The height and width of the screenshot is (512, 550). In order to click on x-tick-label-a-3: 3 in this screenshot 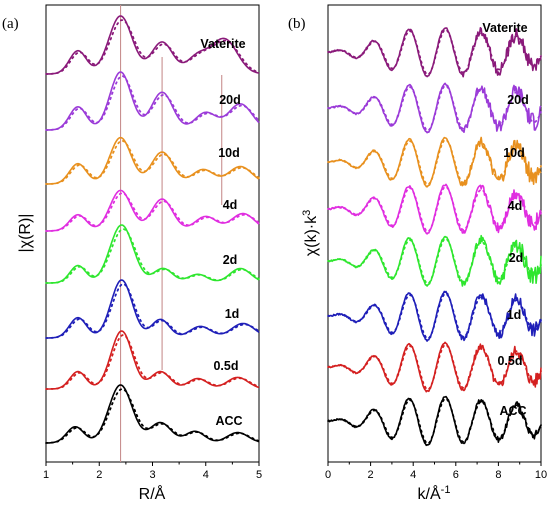, I will do `click(152, 475)`.